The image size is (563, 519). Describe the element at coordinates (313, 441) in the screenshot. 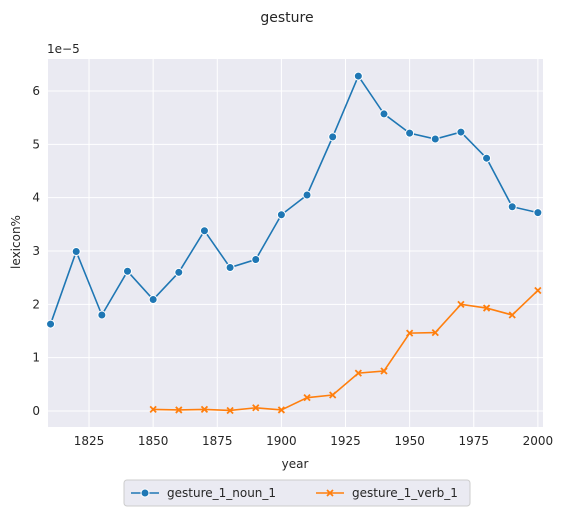

I see `x-axis-ticks: 1825 1850 1875 1900 1925 1950 1975 2000` at that location.